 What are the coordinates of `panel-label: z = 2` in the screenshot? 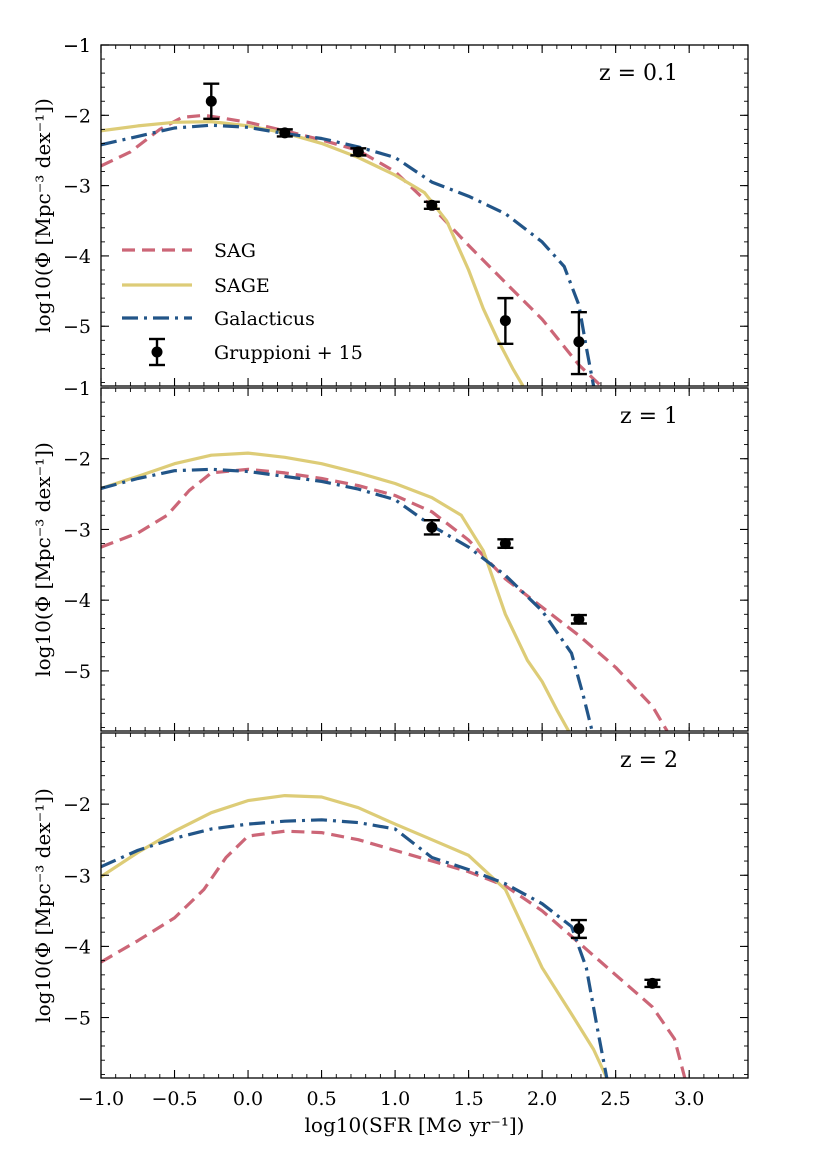 It's located at (649, 760).